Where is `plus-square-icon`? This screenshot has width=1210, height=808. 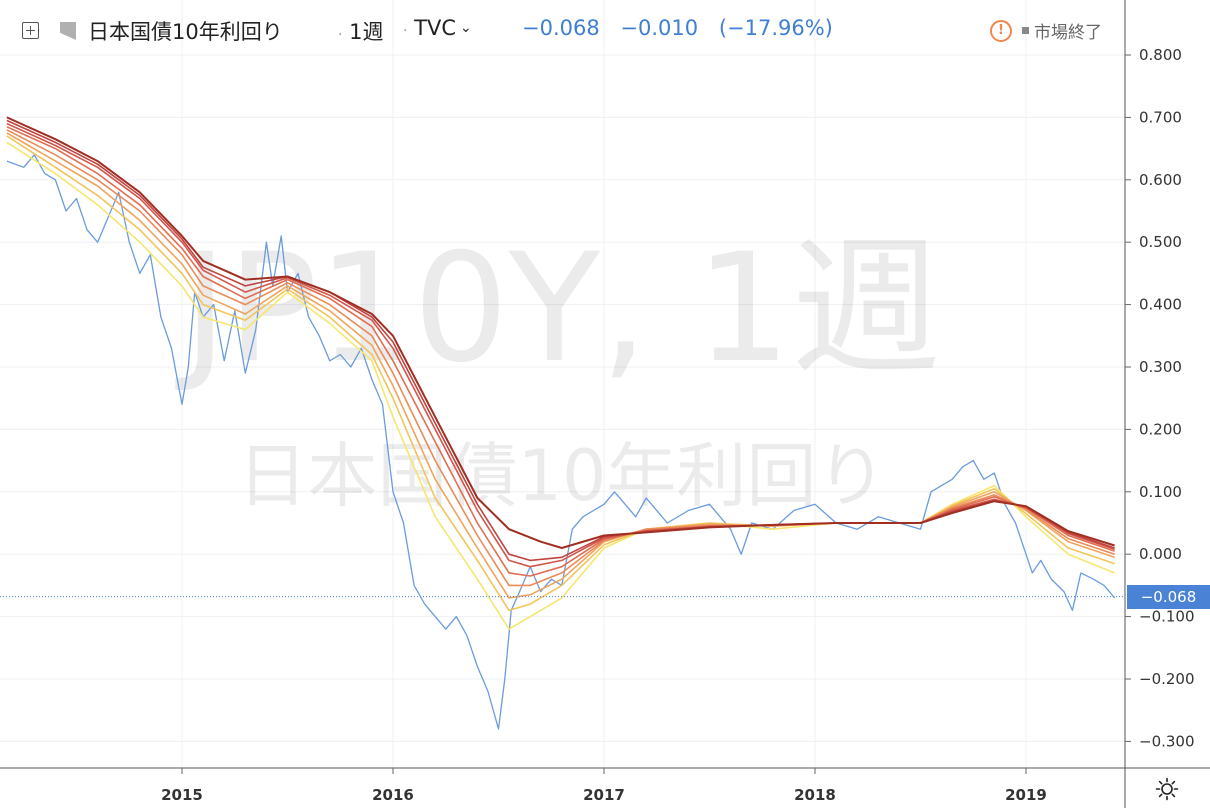 plus-square-icon is located at coordinates (30, 30).